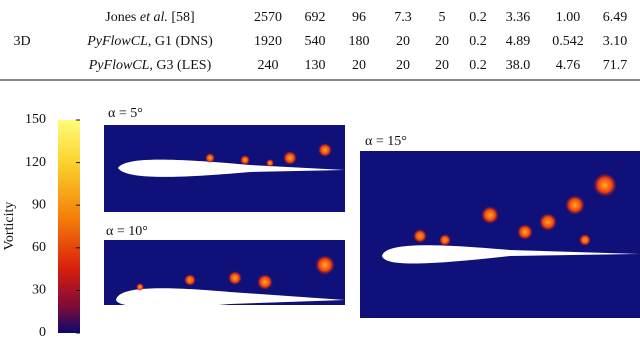  I want to click on cell: 38.0, so click(518, 65).